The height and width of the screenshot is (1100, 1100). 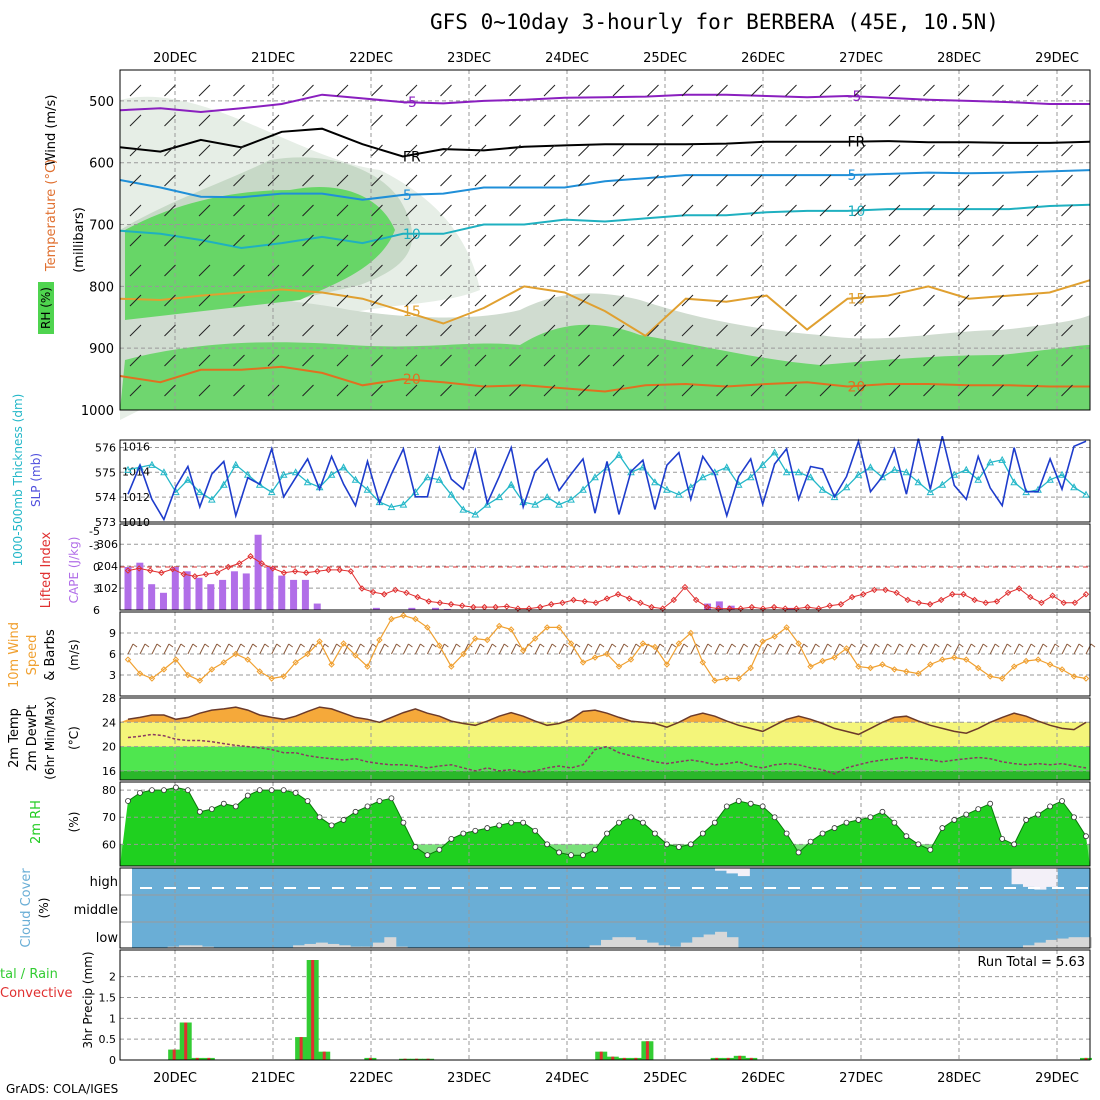 What do you see at coordinates (74, 570) in the screenshot?
I see `cape-axis-label: CAPE (J/kg)` at bounding box center [74, 570].